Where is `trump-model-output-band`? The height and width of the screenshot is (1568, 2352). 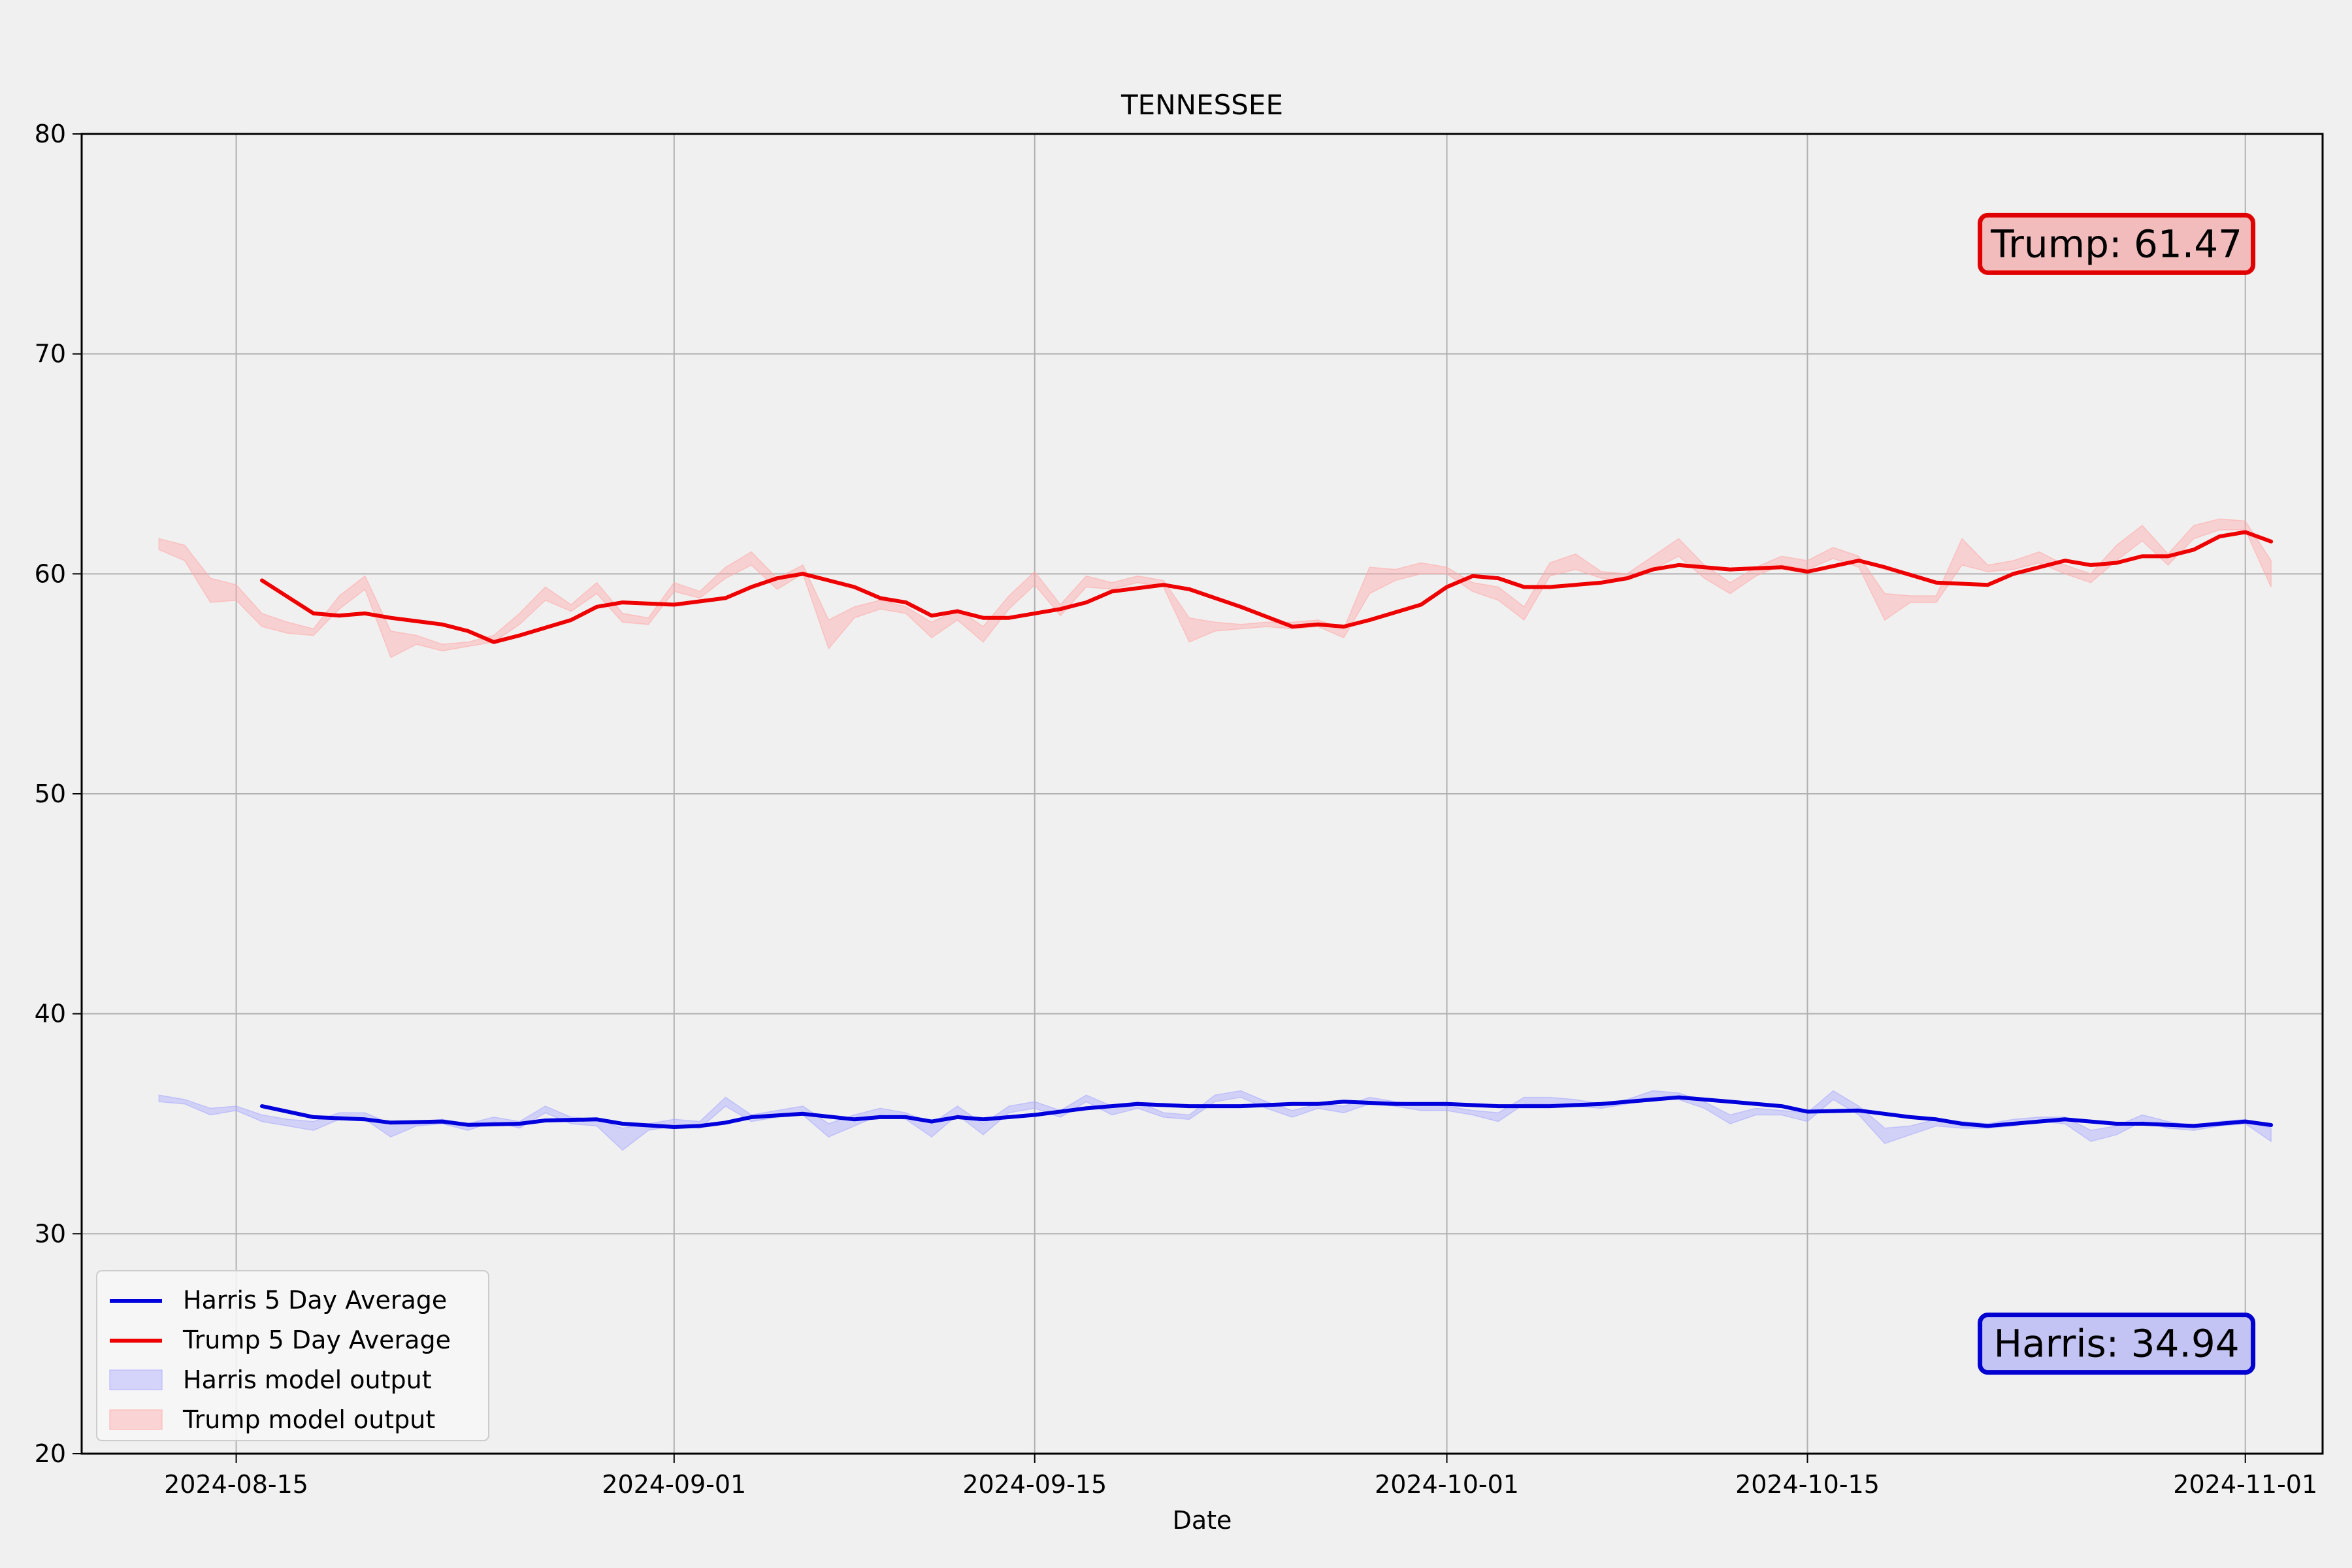 trump-model-output-band is located at coordinates (1215, 588).